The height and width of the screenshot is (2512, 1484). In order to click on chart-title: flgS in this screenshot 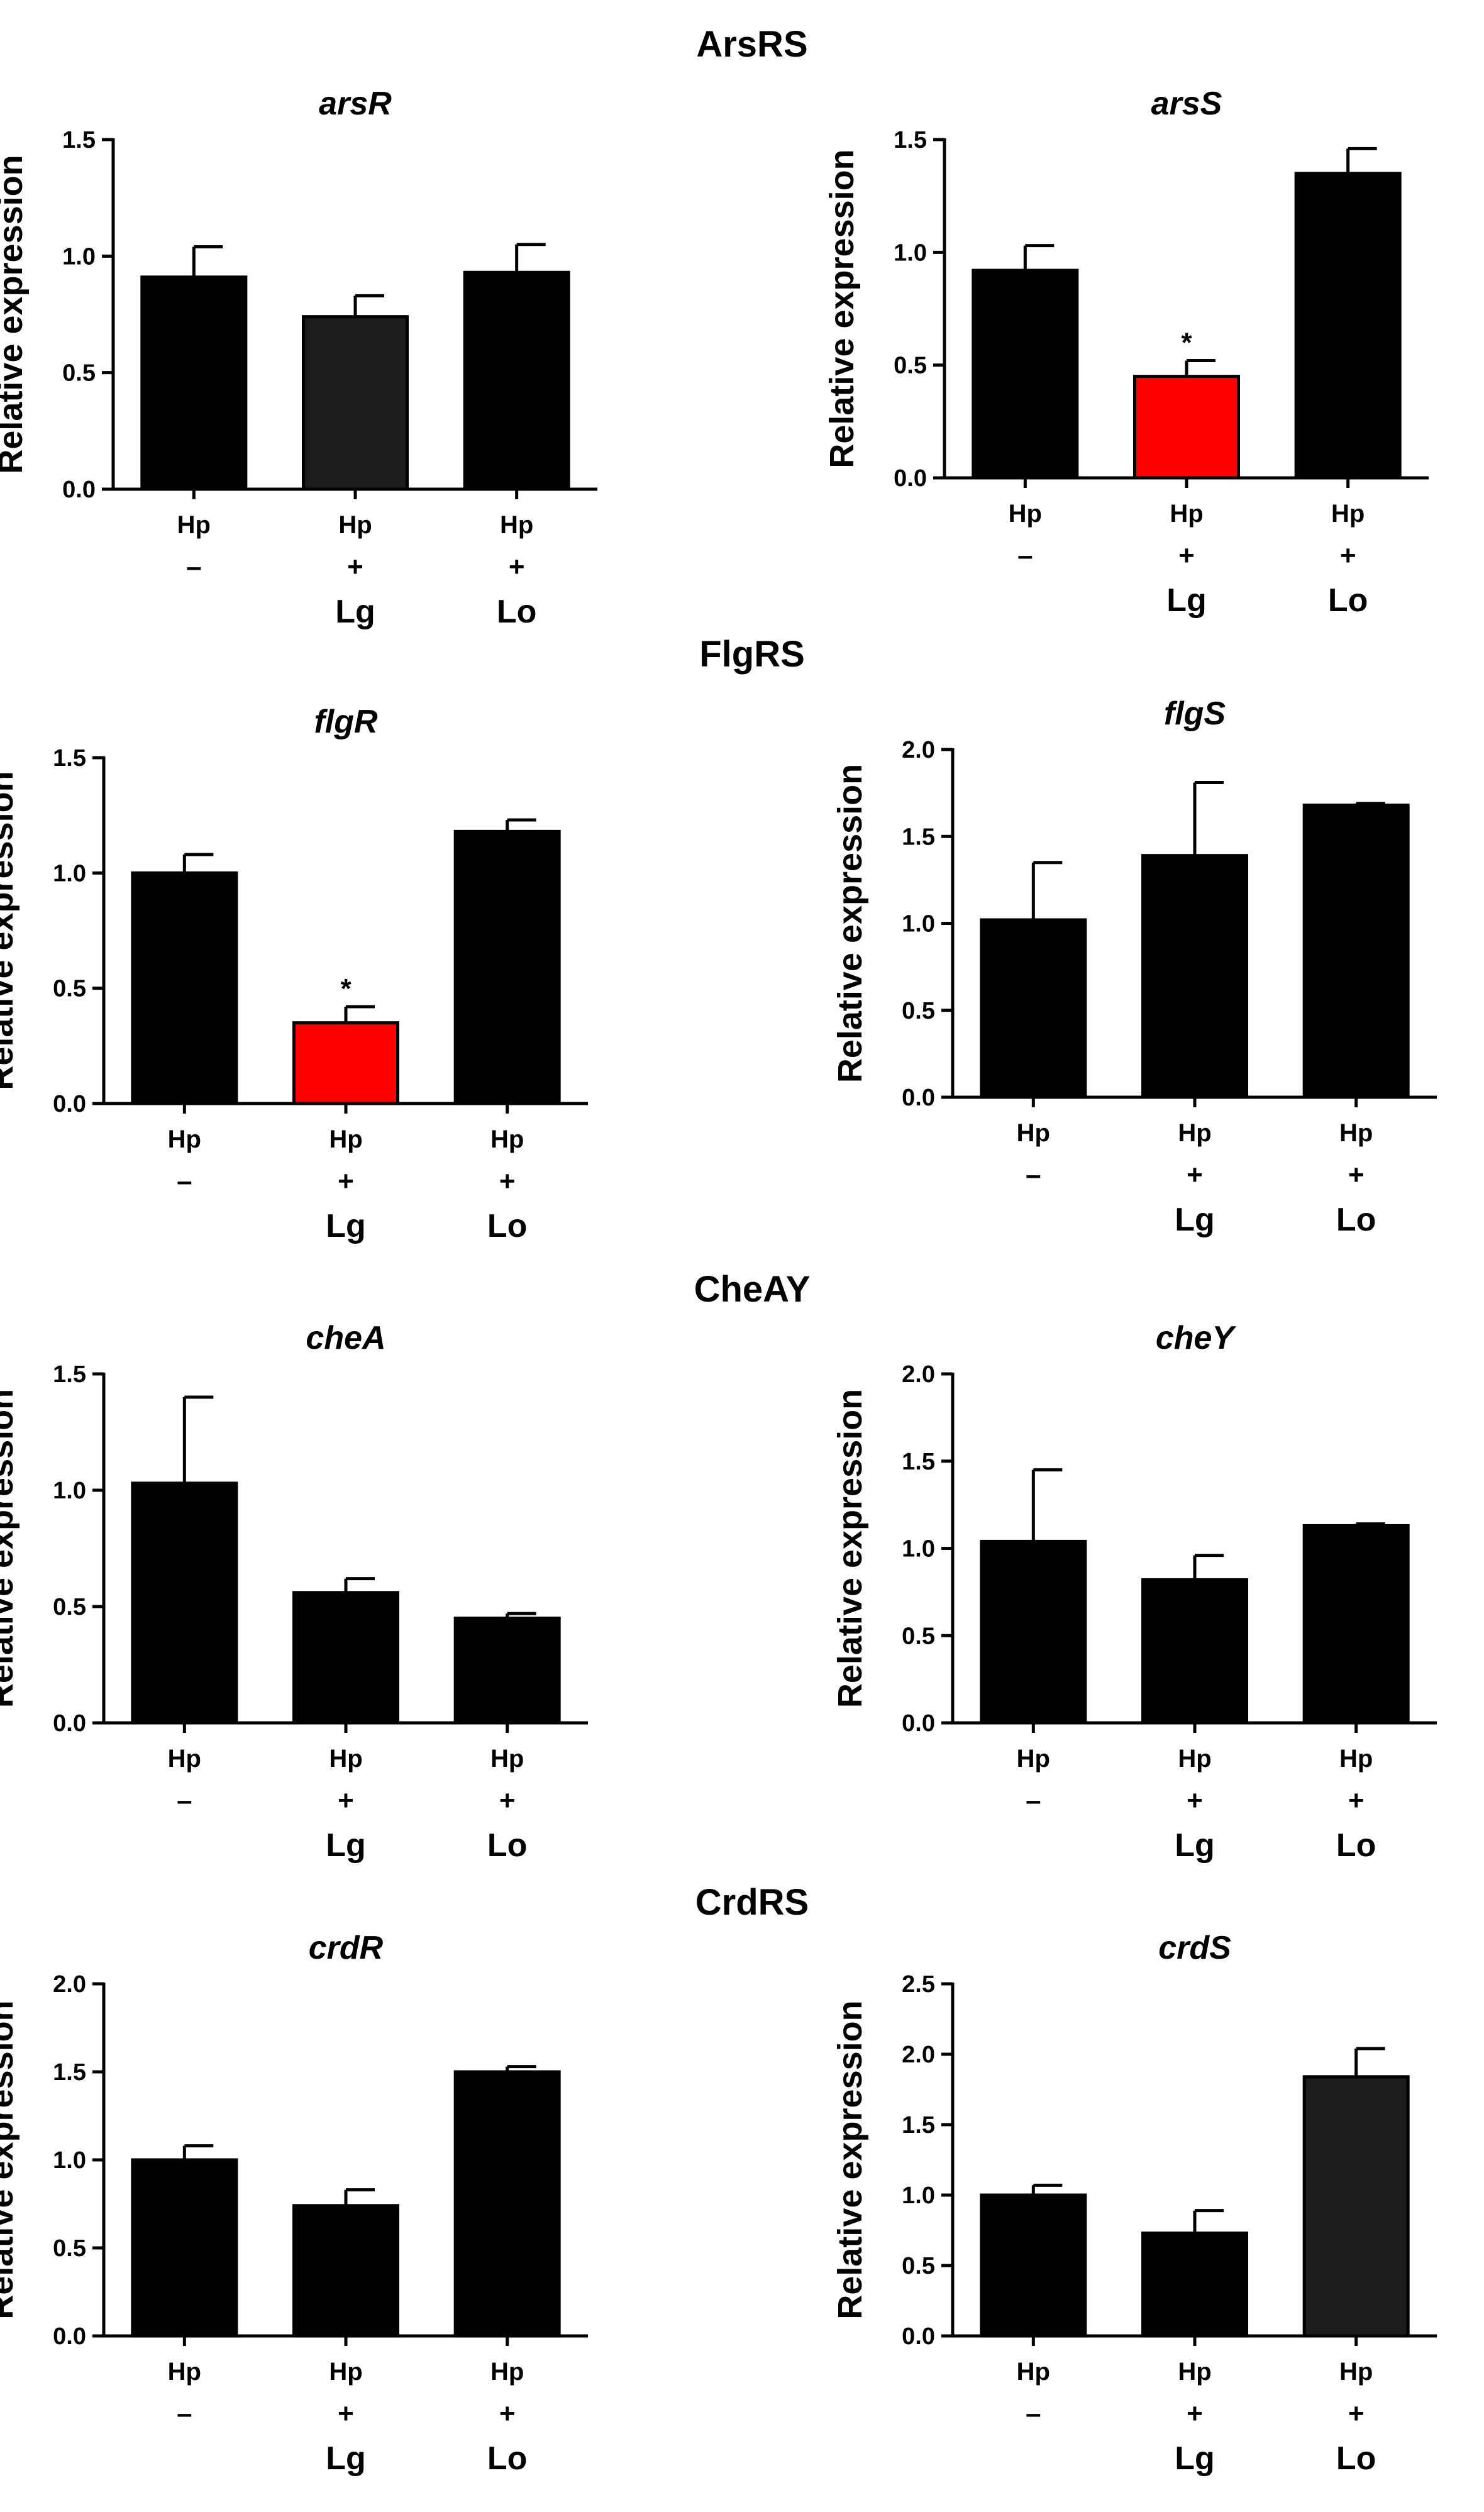, I will do `click(1195, 713)`.